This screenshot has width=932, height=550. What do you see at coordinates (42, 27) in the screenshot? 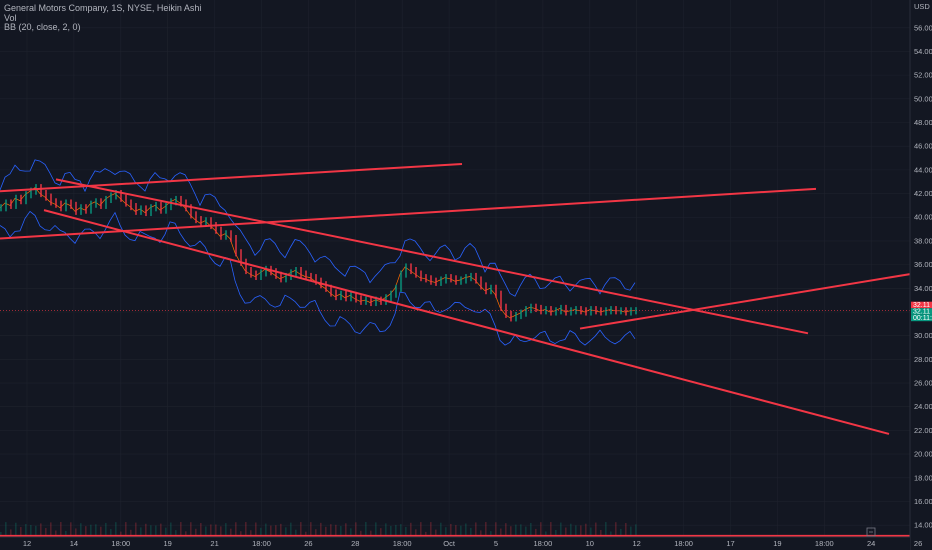
I see `indicator-legend: BB (20, close, 2, 0)` at bounding box center [42, 27].